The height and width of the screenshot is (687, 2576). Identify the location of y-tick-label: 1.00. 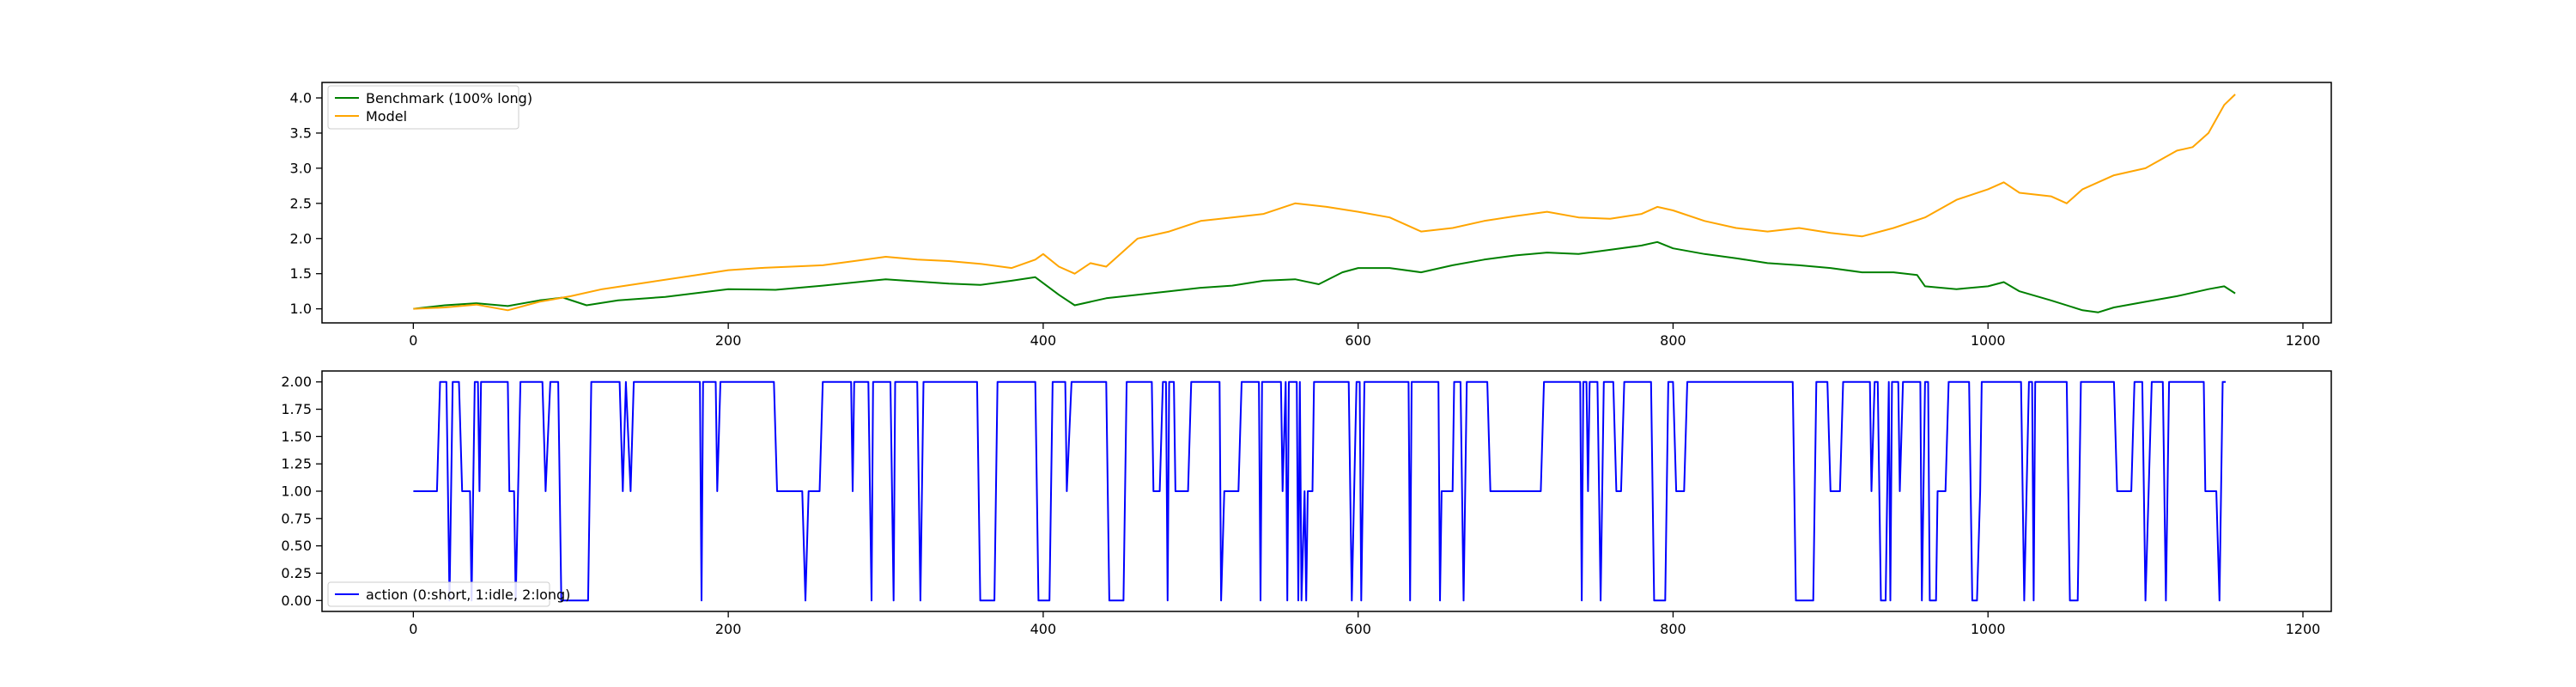
(296, 491).